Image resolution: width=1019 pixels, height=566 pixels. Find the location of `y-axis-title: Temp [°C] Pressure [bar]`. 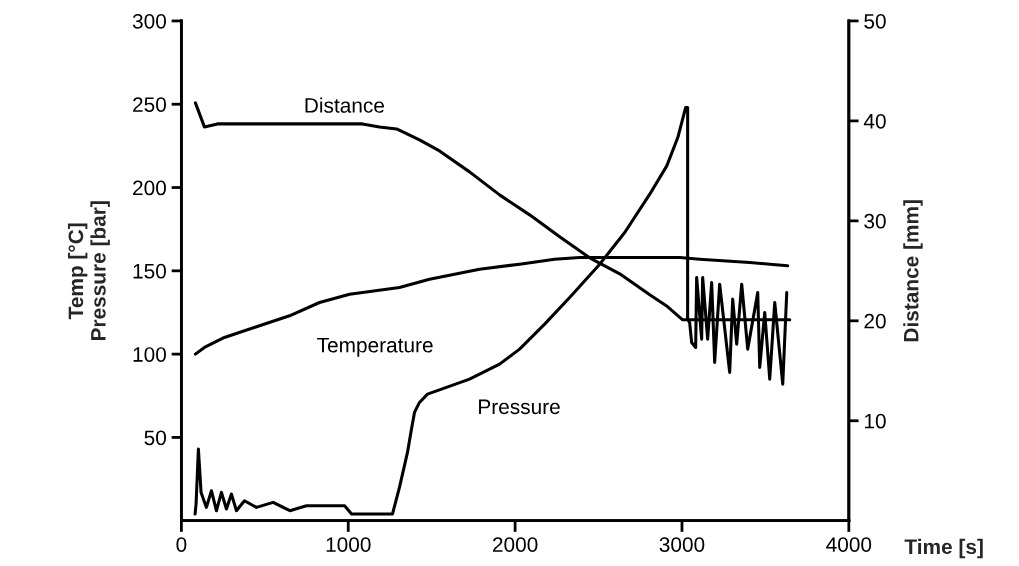

y-axis-title: Temp [°C] Pressure [bar] is located at coordinates (88, 271).